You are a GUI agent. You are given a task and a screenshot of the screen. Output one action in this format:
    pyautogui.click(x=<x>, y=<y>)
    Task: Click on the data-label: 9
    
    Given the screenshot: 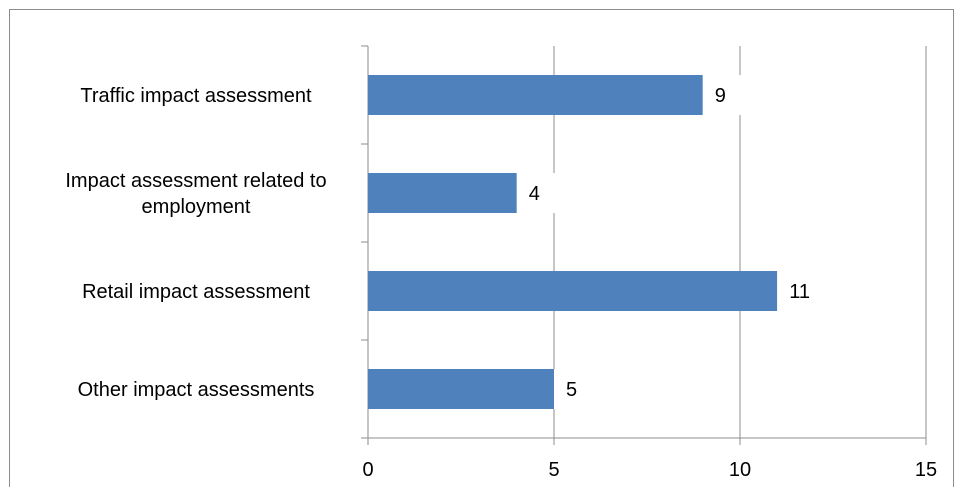 What is the action you would take?
    pyautogui.click(x=720, y=96)
    